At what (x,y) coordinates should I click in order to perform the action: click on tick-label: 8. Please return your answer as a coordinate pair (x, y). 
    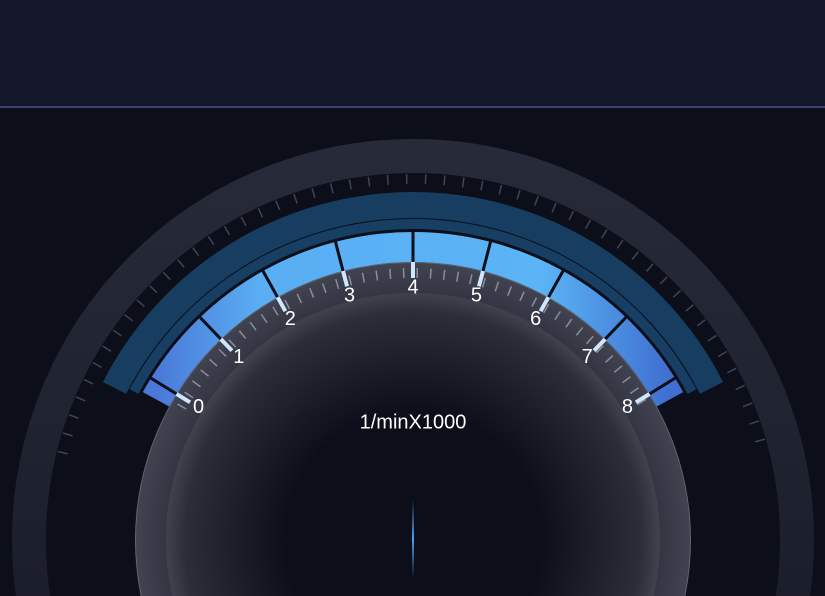
    Looking at the image, I should click on (627, 407).